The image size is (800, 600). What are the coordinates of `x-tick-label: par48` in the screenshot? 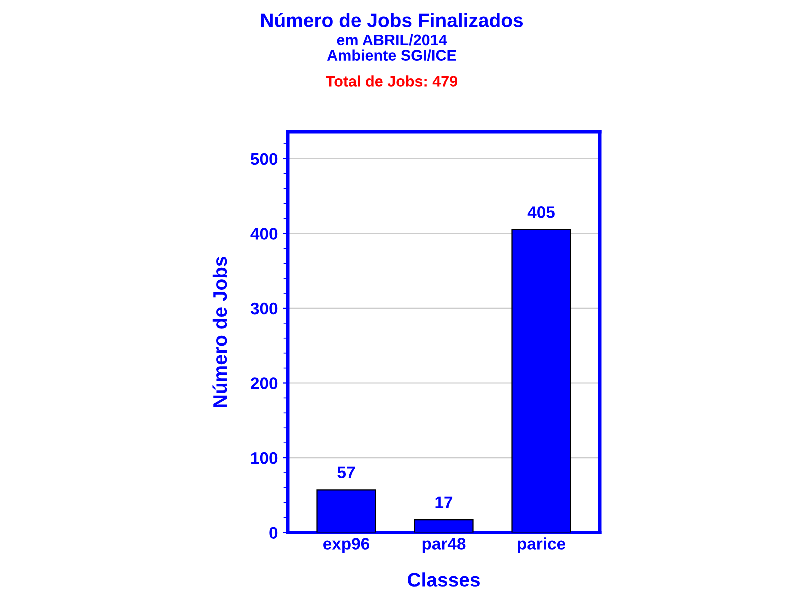 It's located at (444, 546).